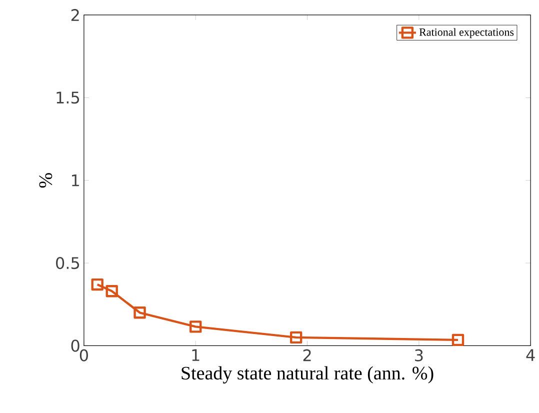 The width and height of the screenshot is (539, 413). Describe the element at coordinates (307, 355) in the screenshot. I see `x-tick-label: 2` at that location.